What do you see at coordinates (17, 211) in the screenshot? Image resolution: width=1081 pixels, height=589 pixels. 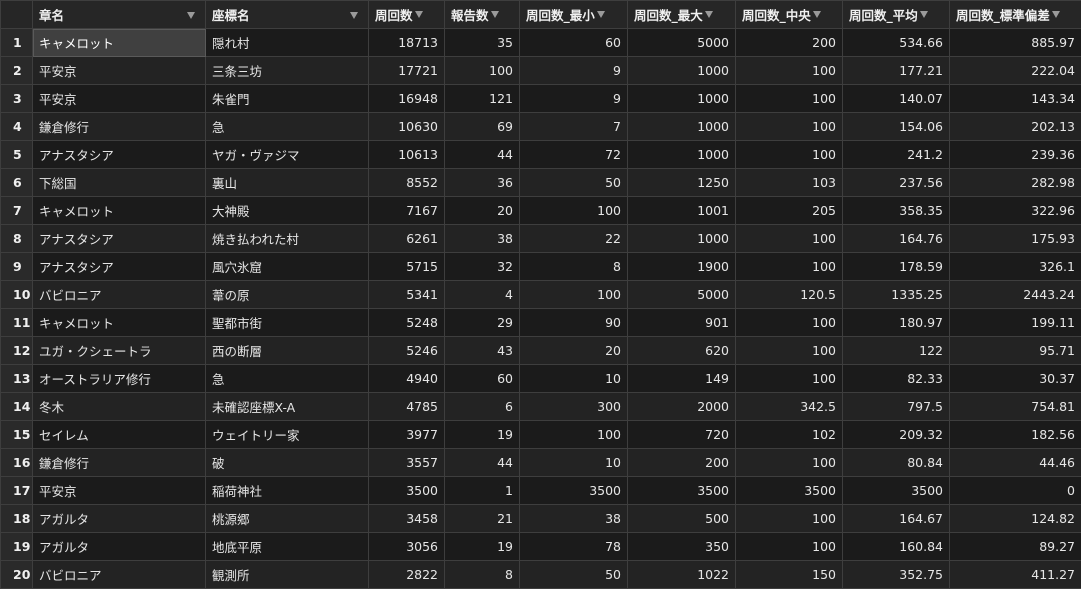 I see `row-index: 7` at bounding box center [17, 211].